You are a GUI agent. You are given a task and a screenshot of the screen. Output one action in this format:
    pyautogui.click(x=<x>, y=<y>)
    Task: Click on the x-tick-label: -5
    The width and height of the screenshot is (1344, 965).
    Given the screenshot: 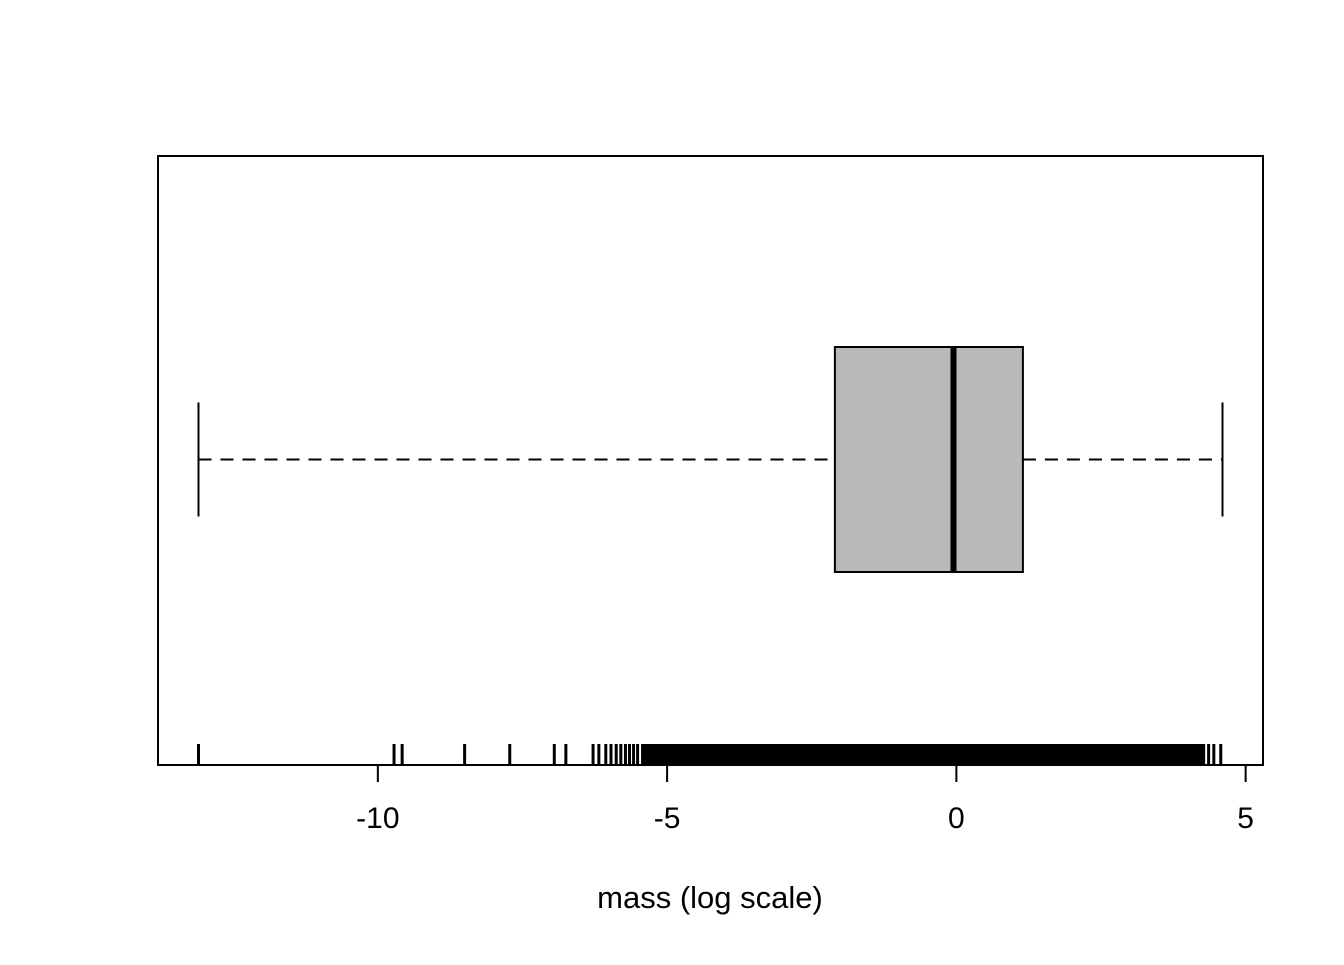 What is the action you would take?
    pyautogui.click(x=667, y=818)
    